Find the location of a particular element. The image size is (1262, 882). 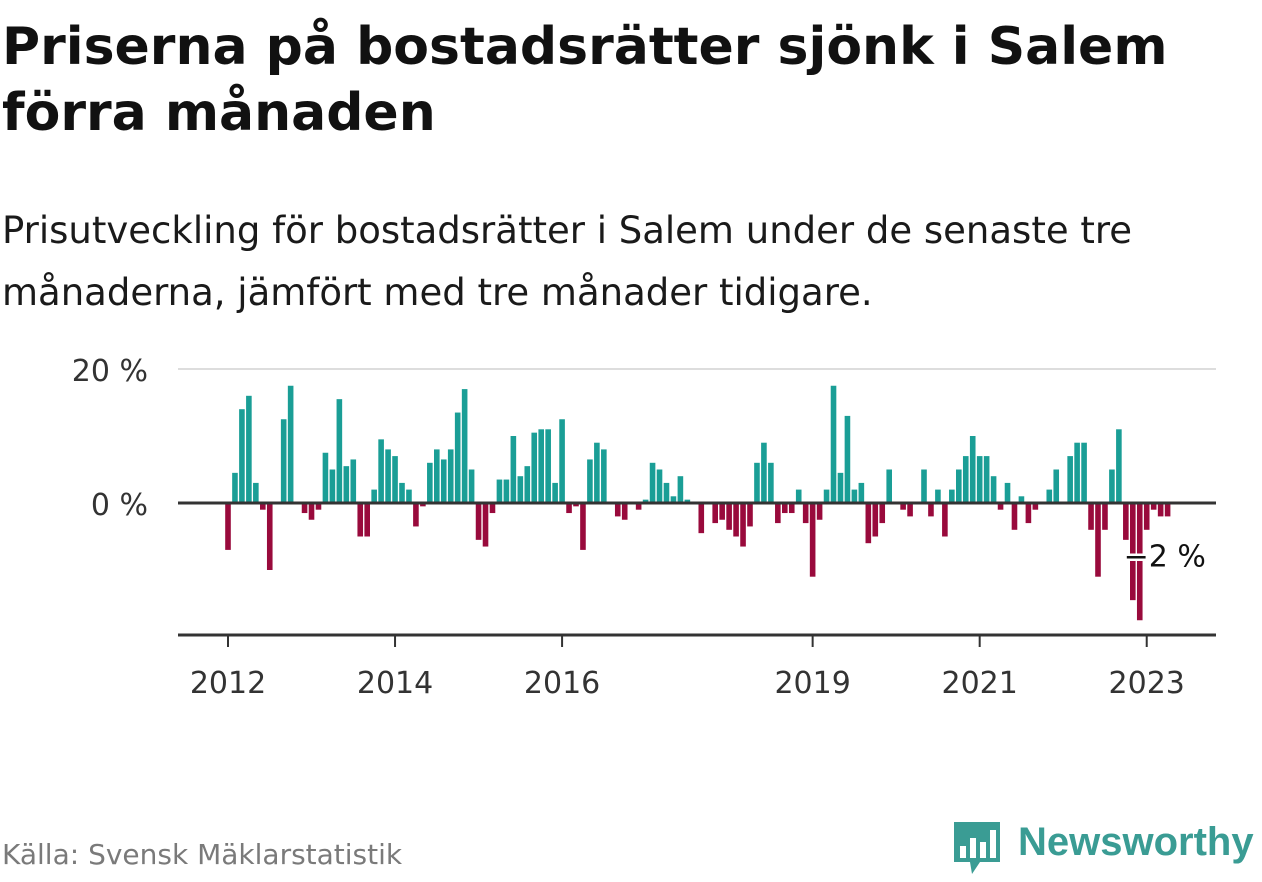

x-tick-label: 2019 is located at coordinates (812, 683).